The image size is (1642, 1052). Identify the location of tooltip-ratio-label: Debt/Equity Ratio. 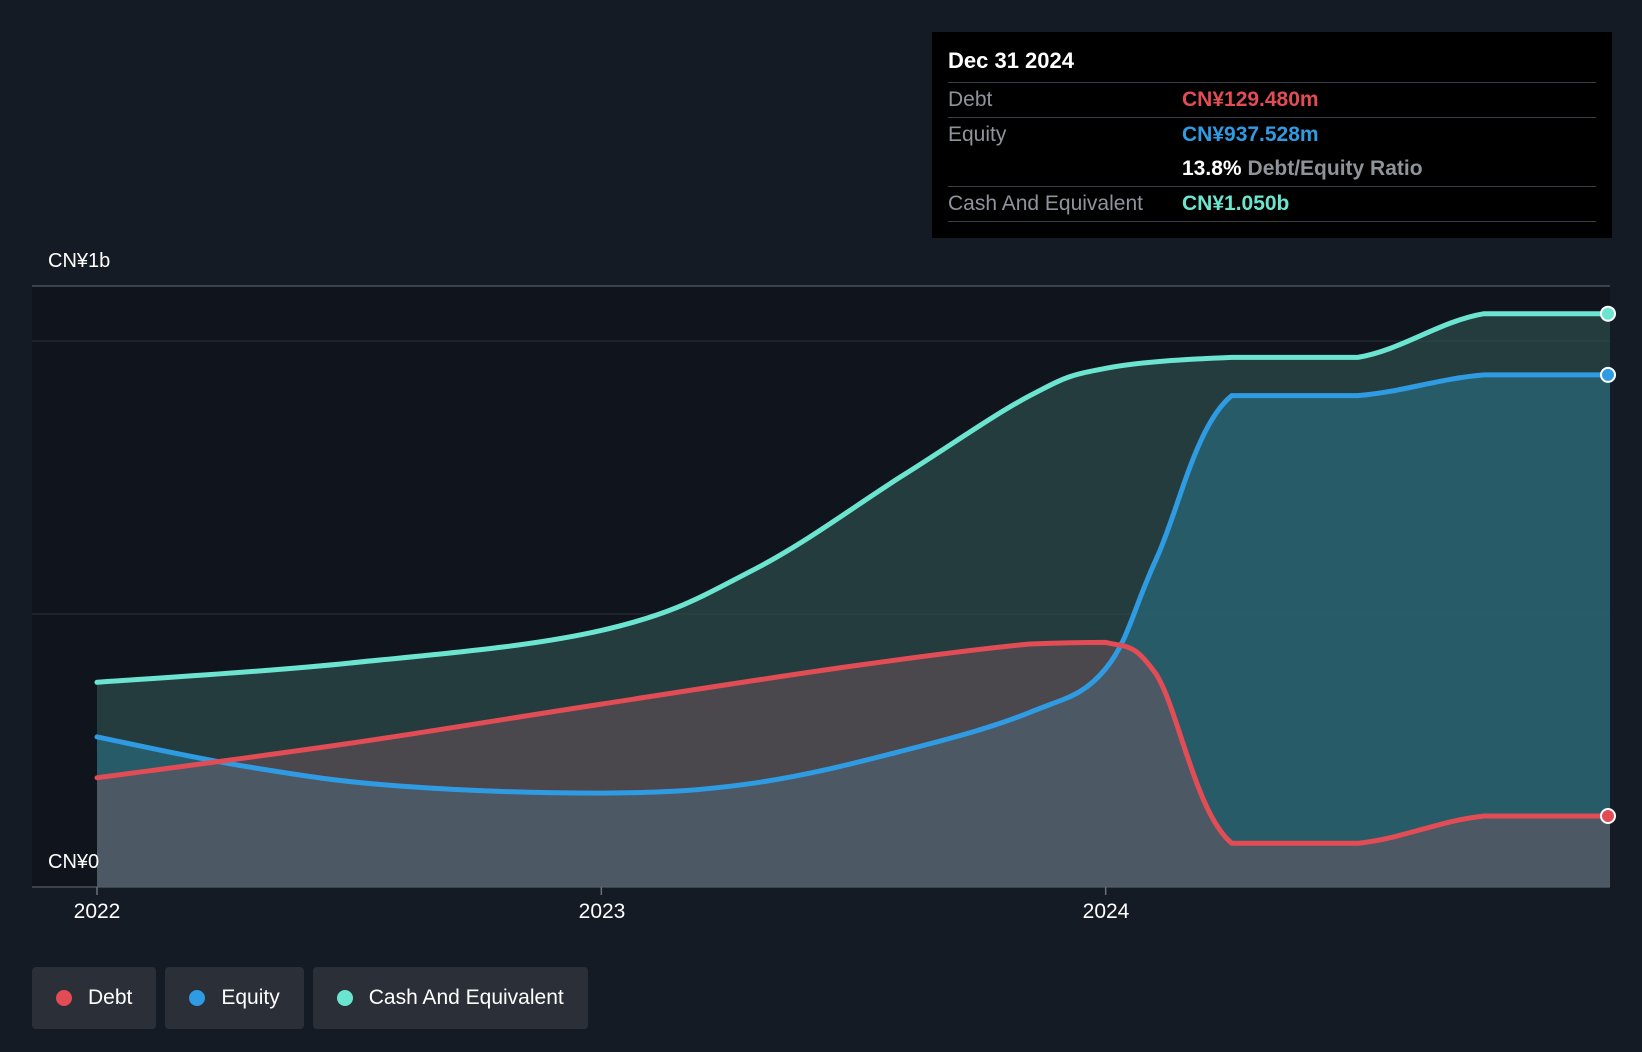
(1335, 168).